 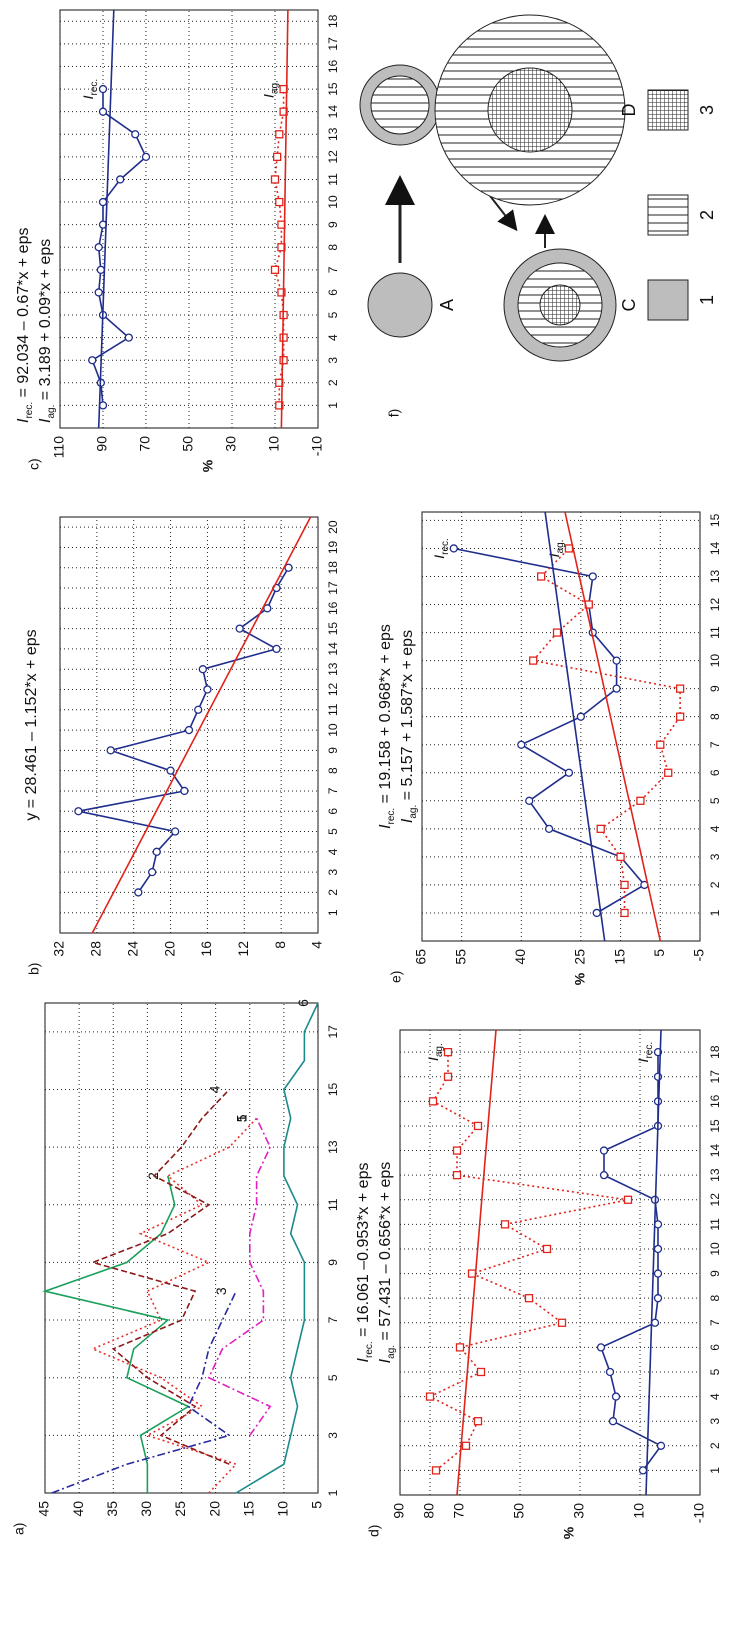 What do you see at coordinates (579, 1511) in the screenshot?
I see `y-tick-label: 30` at bounding box center [579, 1511].